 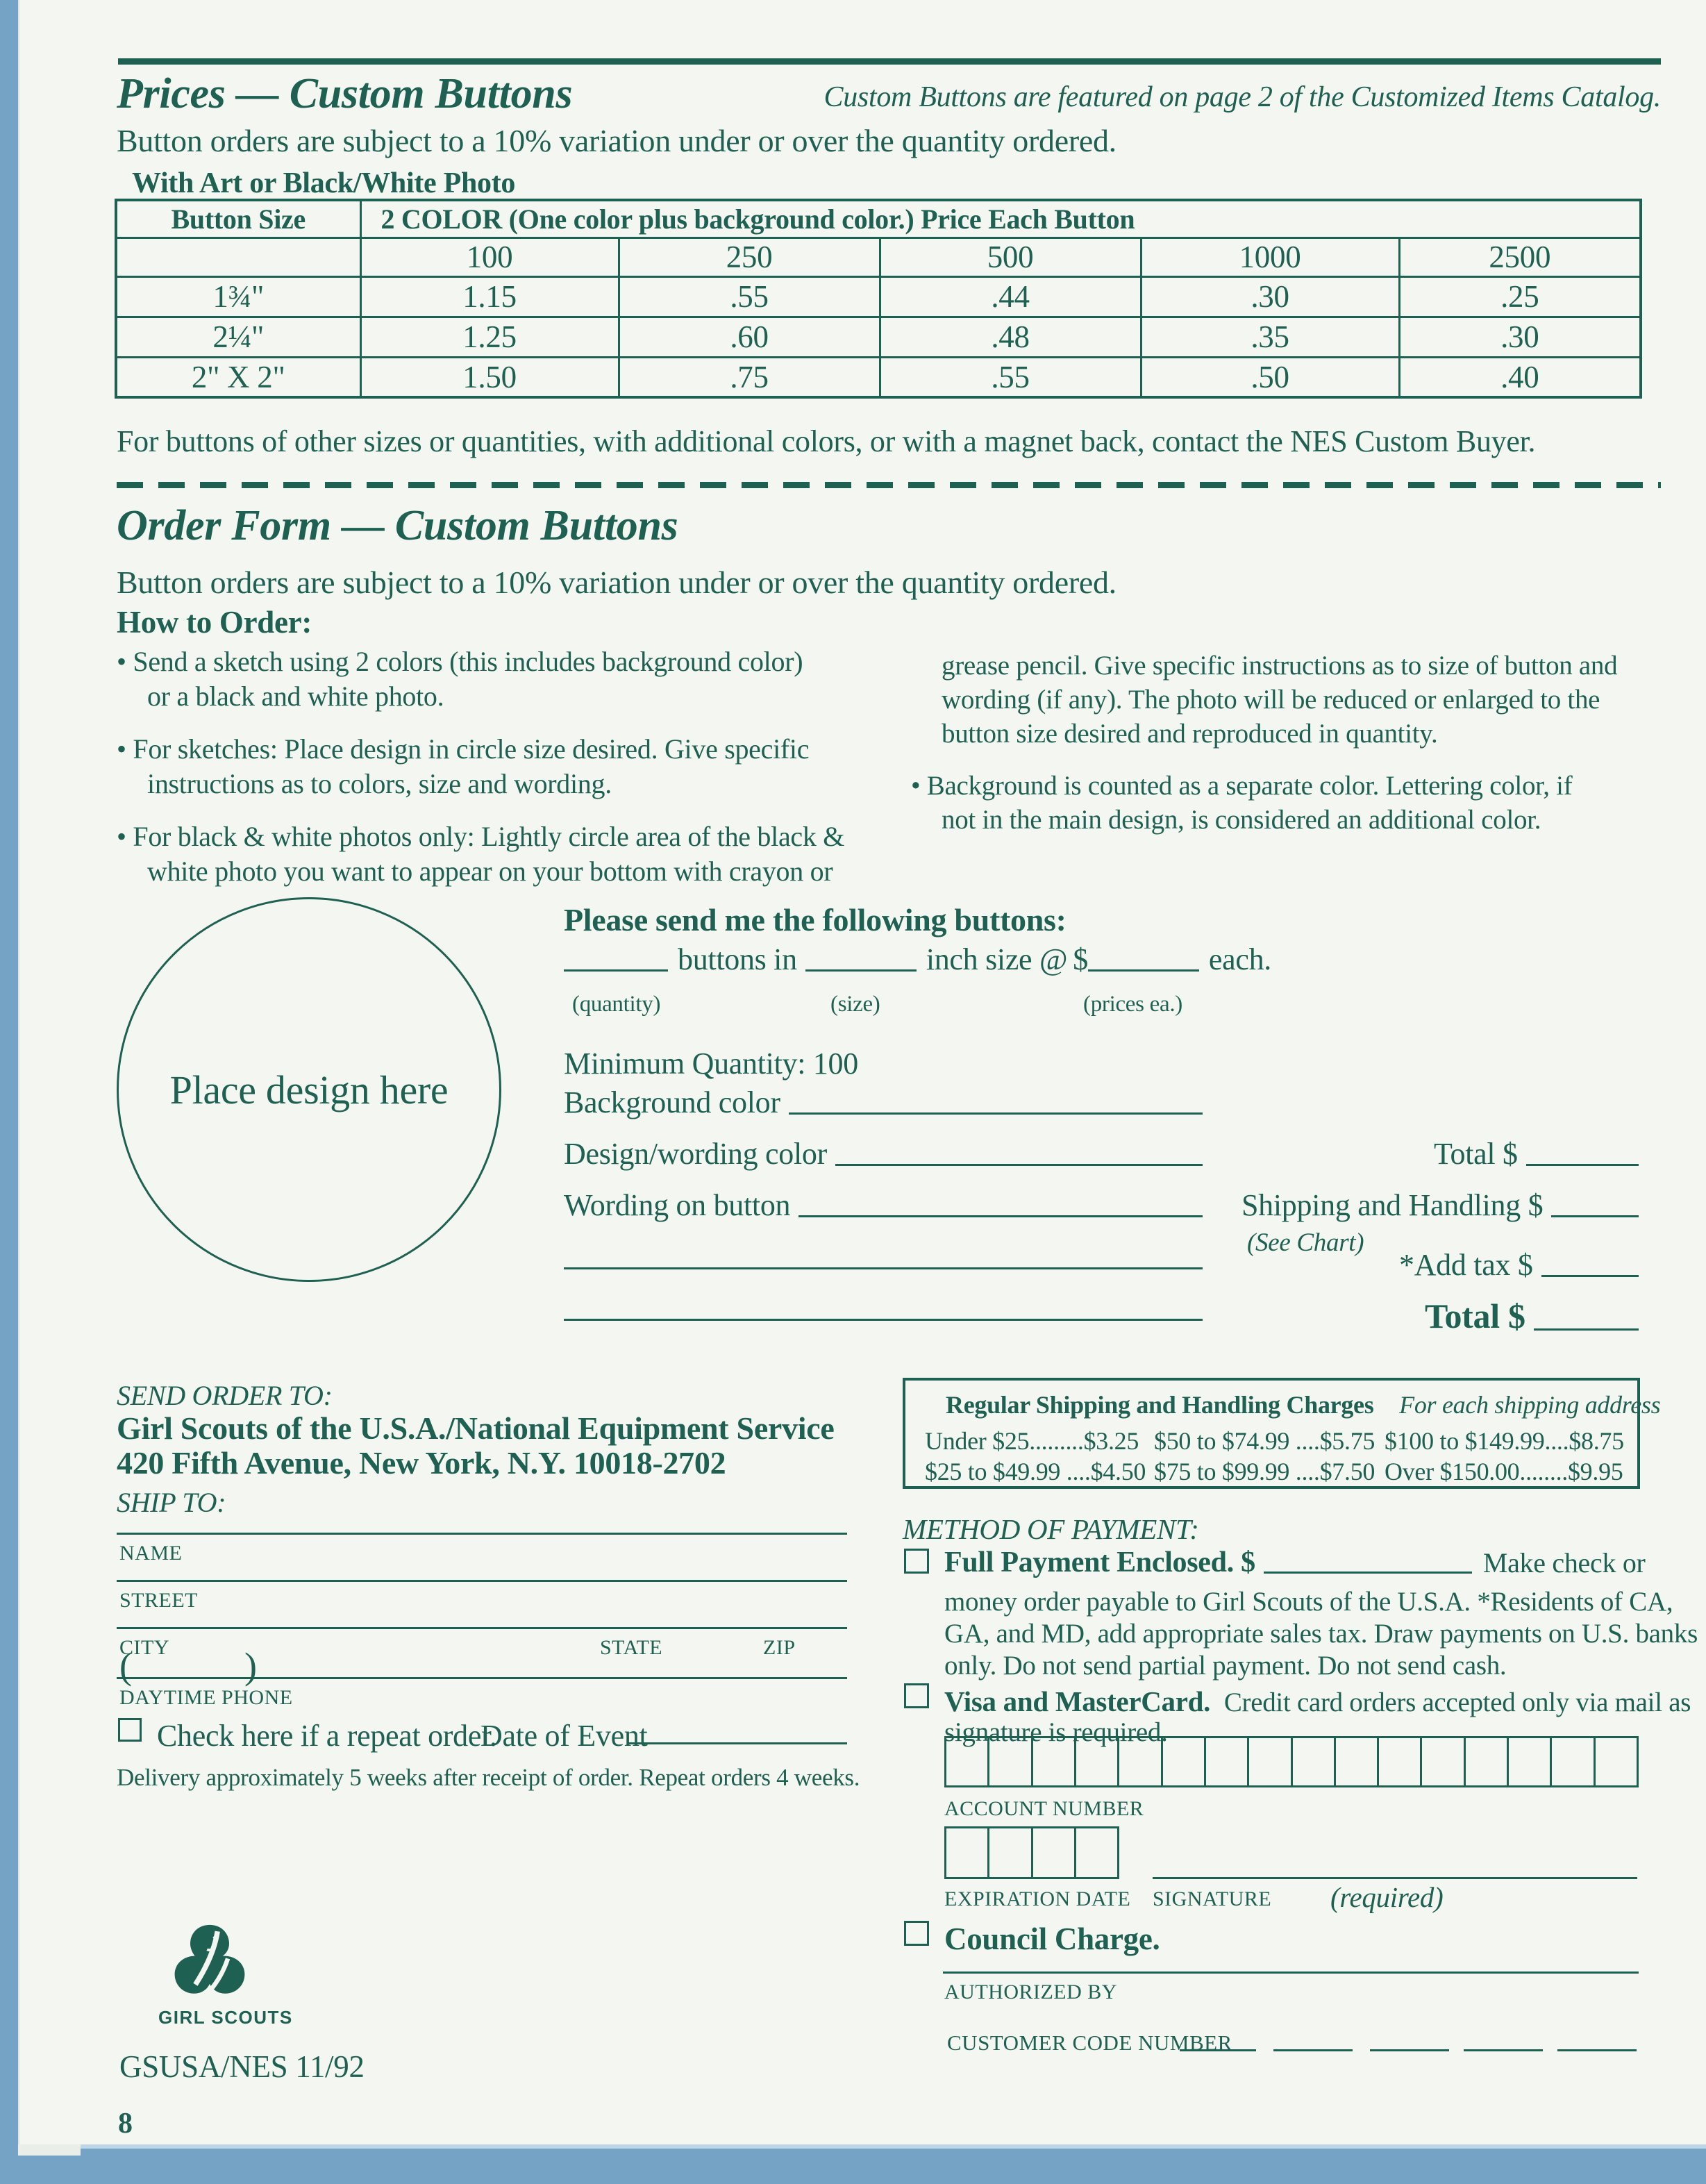 I want to click on background-color-label: Background color, so click(x=672, y=1102).